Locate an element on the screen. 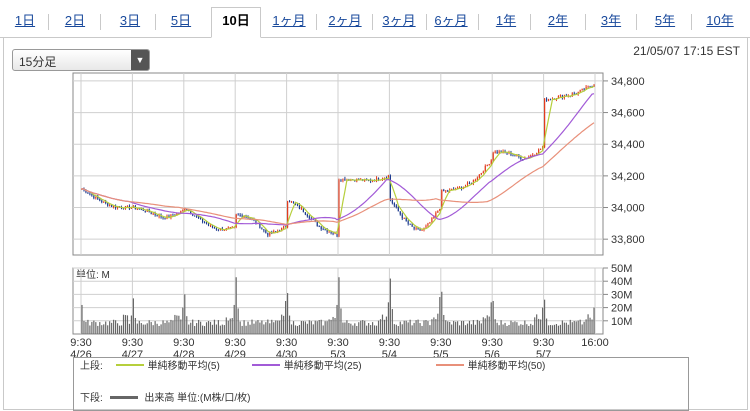 The height and width of the screenshot is (411, 750). tab-3年: 3年 is located at coordinates (611, 20).